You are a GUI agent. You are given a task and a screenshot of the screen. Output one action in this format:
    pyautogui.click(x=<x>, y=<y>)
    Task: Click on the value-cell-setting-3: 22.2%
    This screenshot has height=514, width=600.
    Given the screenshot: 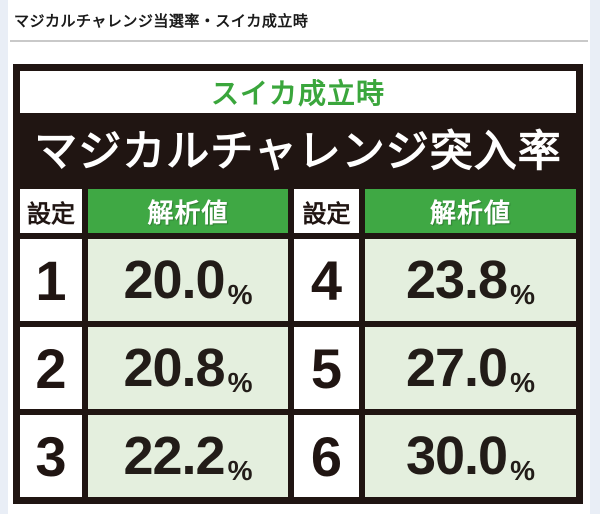 What is the action you would take?
    pyautogui.click(x=188, y=456)
    